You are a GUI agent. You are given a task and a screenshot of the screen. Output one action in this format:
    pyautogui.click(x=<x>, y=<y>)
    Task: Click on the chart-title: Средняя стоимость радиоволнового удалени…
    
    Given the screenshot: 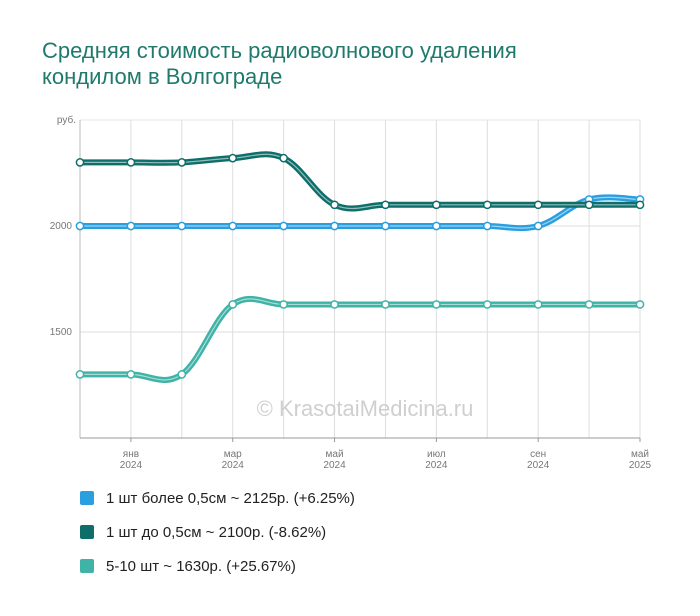 What is the action you would take?
    pyautogui.click(x=352, y=64)
    